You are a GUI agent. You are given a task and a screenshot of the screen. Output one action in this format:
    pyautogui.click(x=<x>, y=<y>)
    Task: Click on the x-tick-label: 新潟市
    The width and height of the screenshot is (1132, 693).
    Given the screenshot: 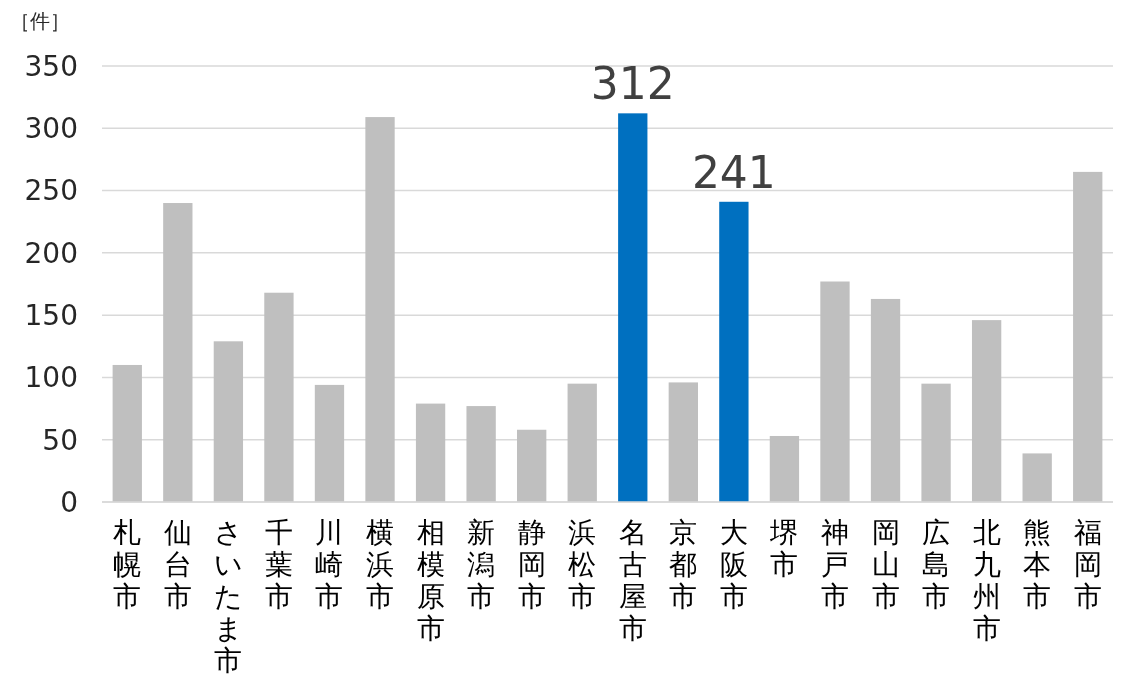 What is the action you would take?
    pyautogui.click(x=481, y=564)
    